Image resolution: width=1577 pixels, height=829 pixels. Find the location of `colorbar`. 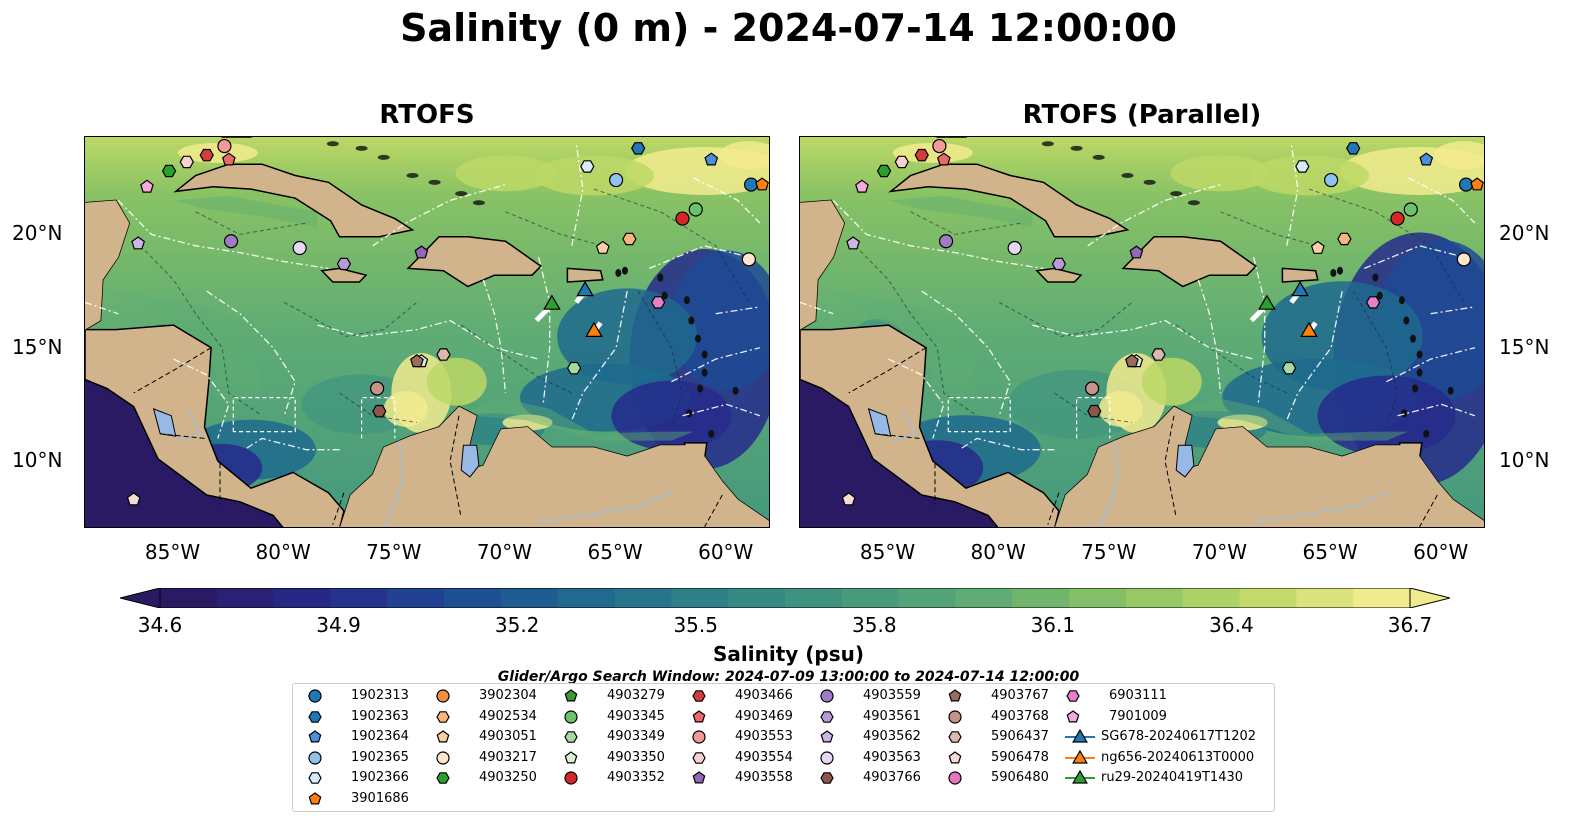

colorbar is located at coordinates (785, 598).